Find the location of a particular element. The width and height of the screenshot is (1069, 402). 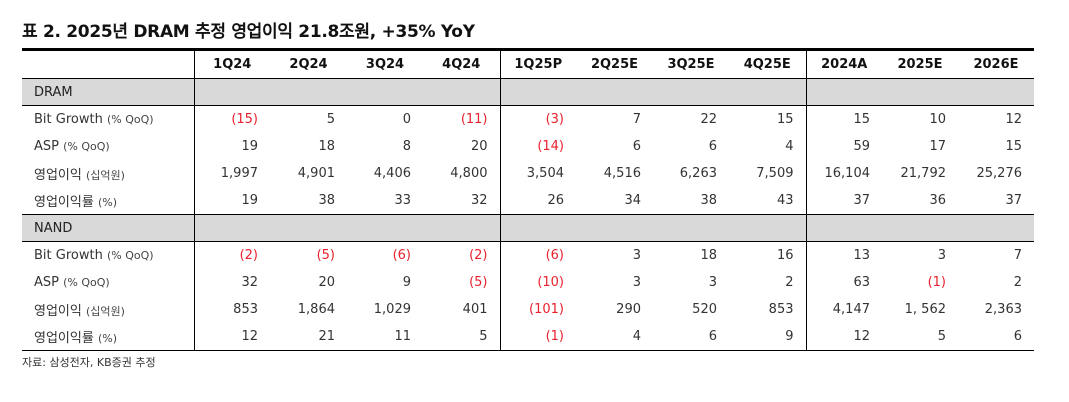

value-cell: 4 is located at coordinates (614, 337).